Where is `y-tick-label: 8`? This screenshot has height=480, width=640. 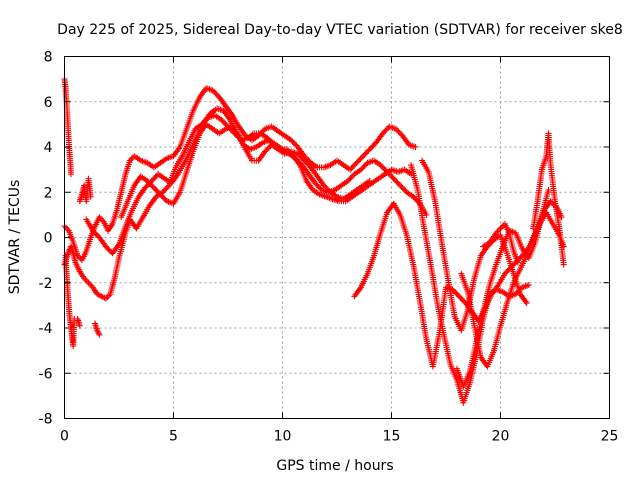
y-tick-label: 8 is located at coordinates (48, 58).